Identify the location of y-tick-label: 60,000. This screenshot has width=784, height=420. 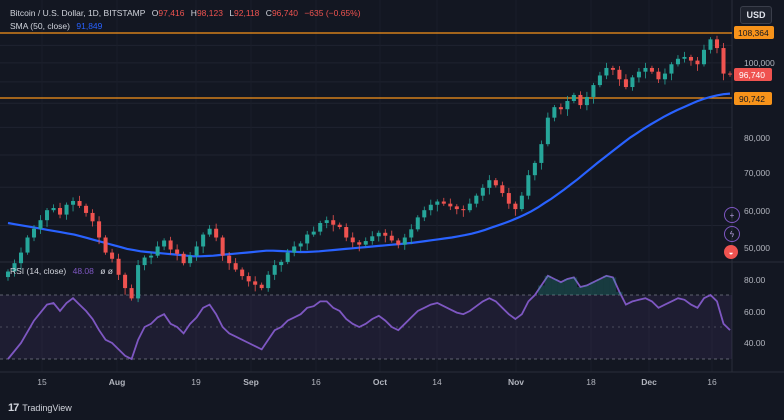
(757, 211).